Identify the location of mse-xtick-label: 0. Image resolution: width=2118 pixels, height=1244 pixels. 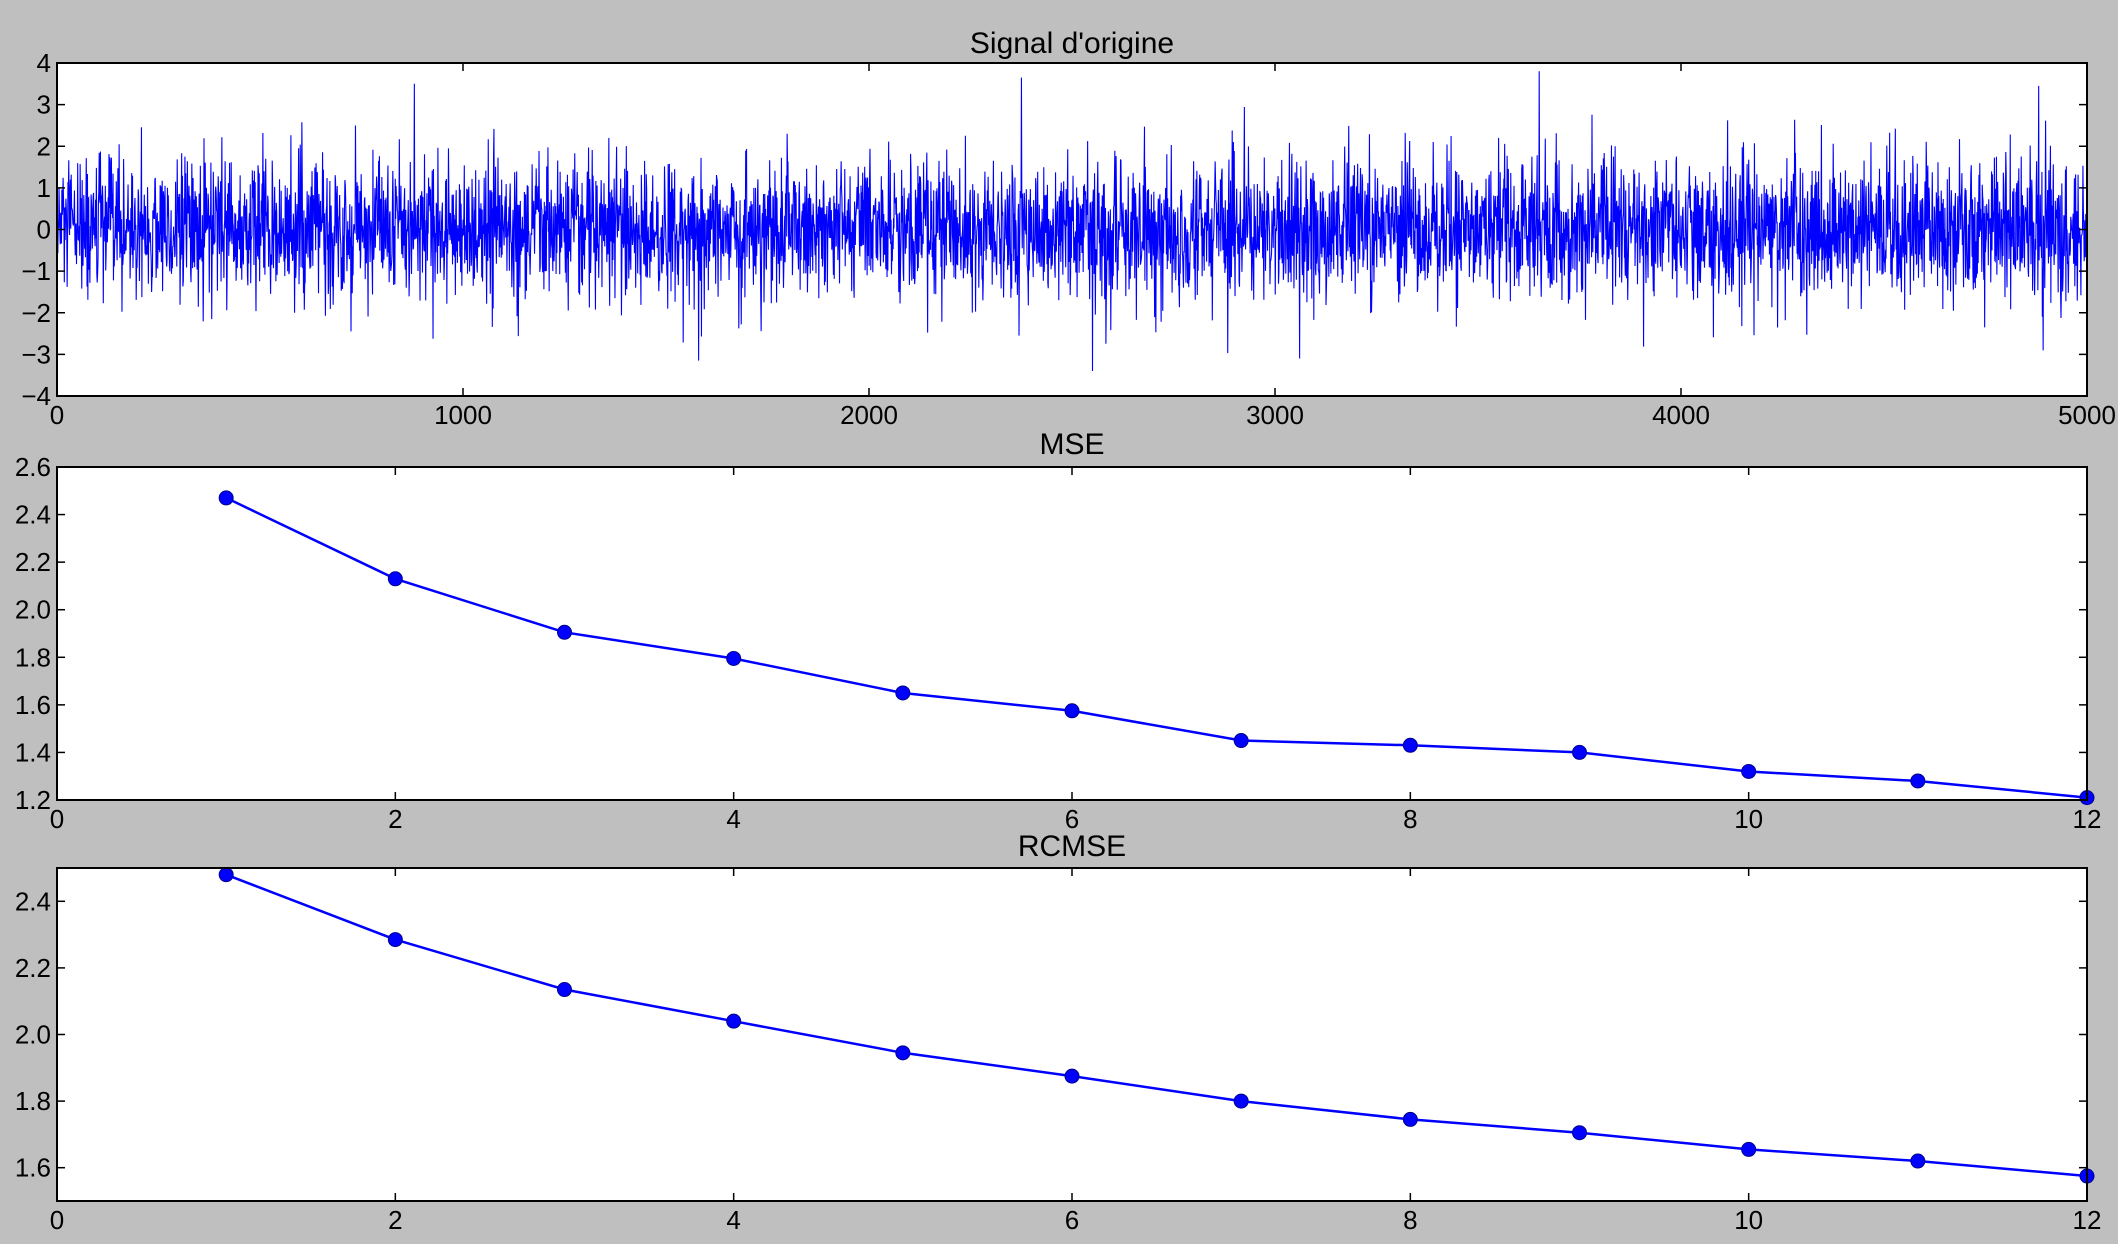
(57, 819).